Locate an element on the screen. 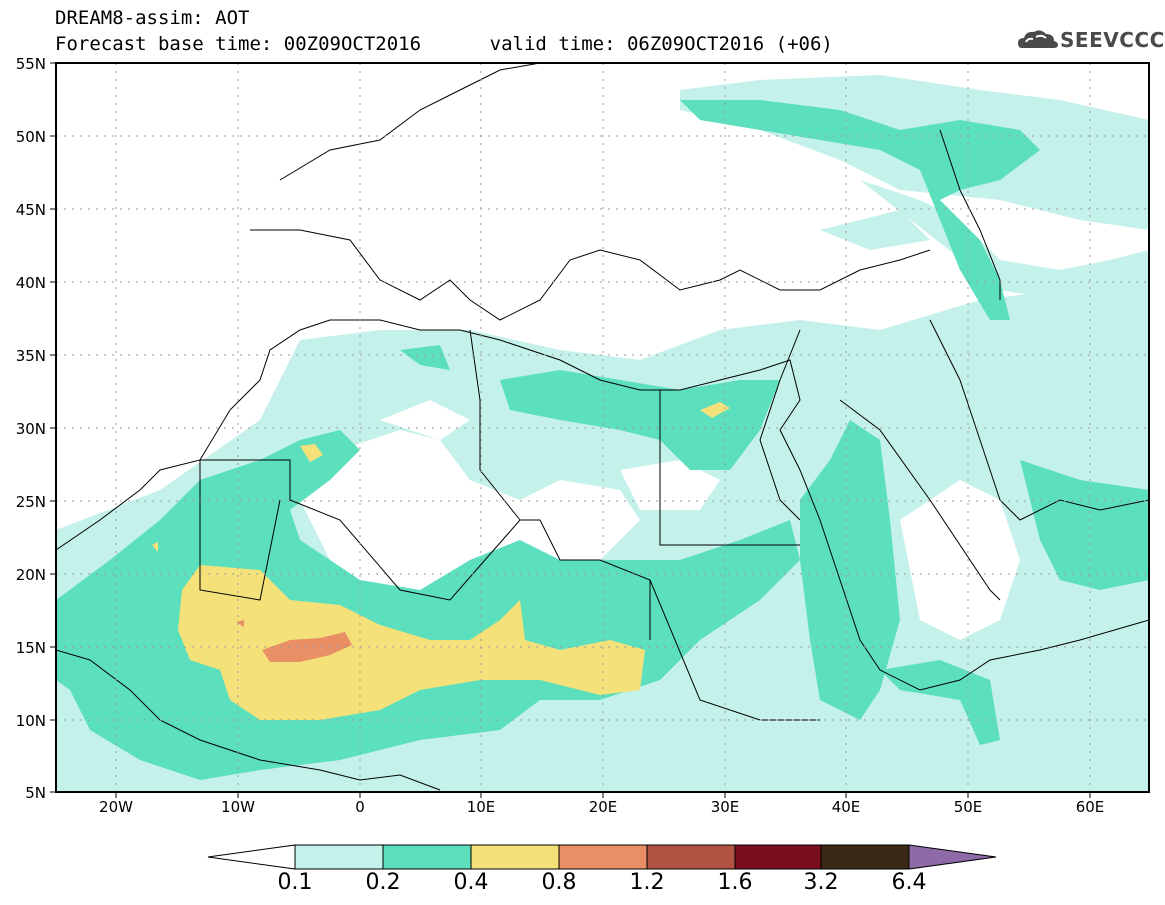 The image size is (1165, 905). lon-label: 10E is located at coordinates (481, 807).